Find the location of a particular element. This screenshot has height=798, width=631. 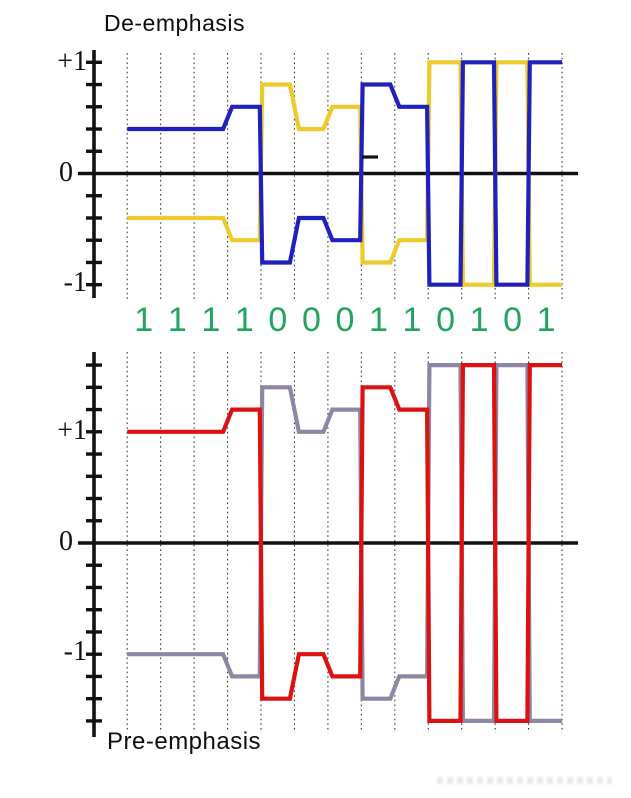

top-ytick-label-zero: 0 is located at coordinates (66, 172).